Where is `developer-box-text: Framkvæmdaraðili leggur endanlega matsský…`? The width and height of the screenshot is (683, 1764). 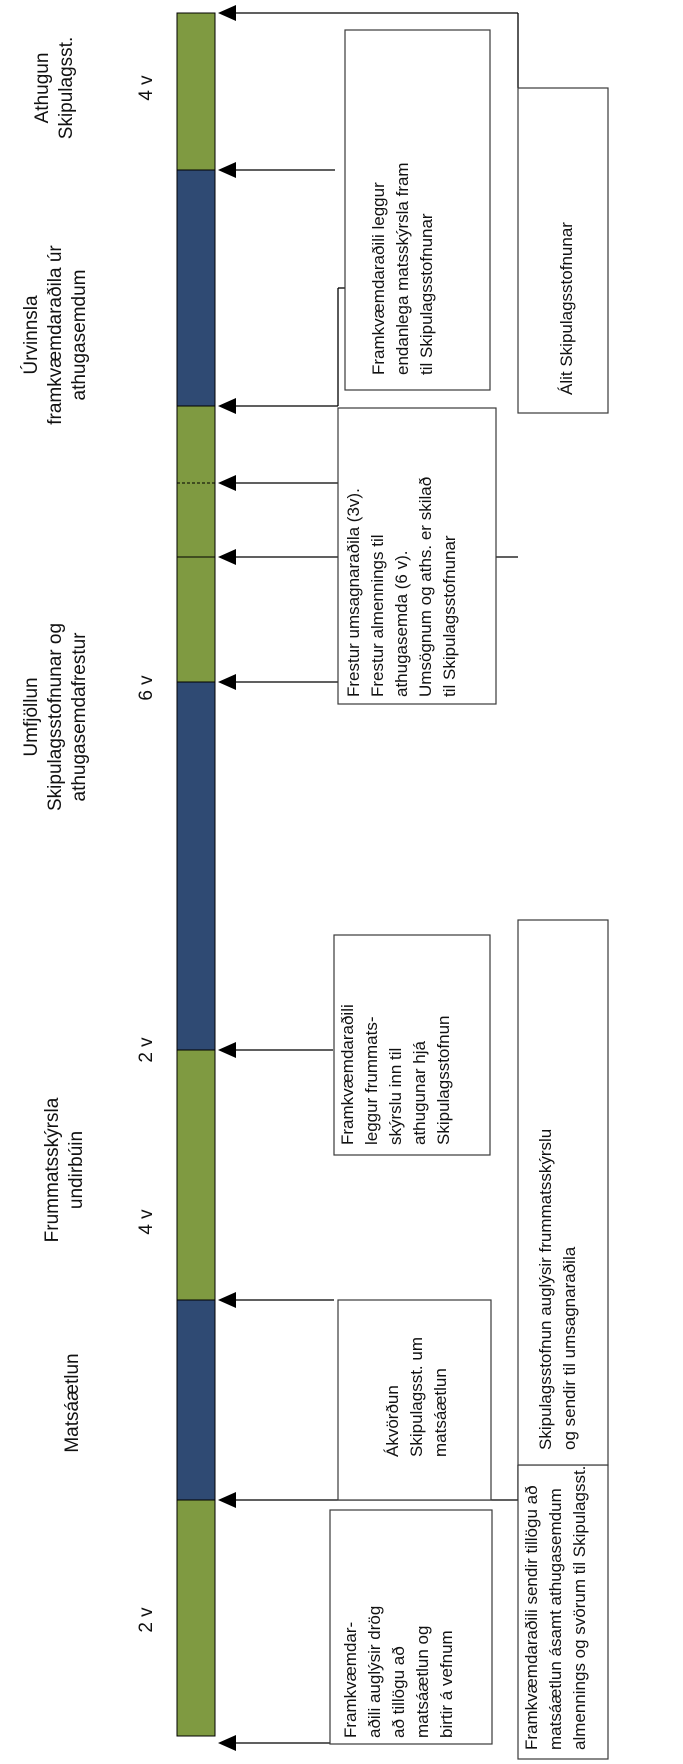
developer-box-text: Framkvæmdaraðili leggur endanlega matsský… is located at coordinates (402, 268).